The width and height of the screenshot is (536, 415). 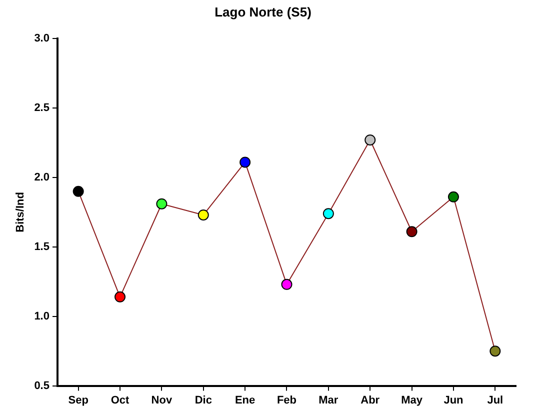 What do you see at coordinates (42, 38) in the screenshot?
I see `y-tick-label: 3.0` at bounding box center [42, 38].